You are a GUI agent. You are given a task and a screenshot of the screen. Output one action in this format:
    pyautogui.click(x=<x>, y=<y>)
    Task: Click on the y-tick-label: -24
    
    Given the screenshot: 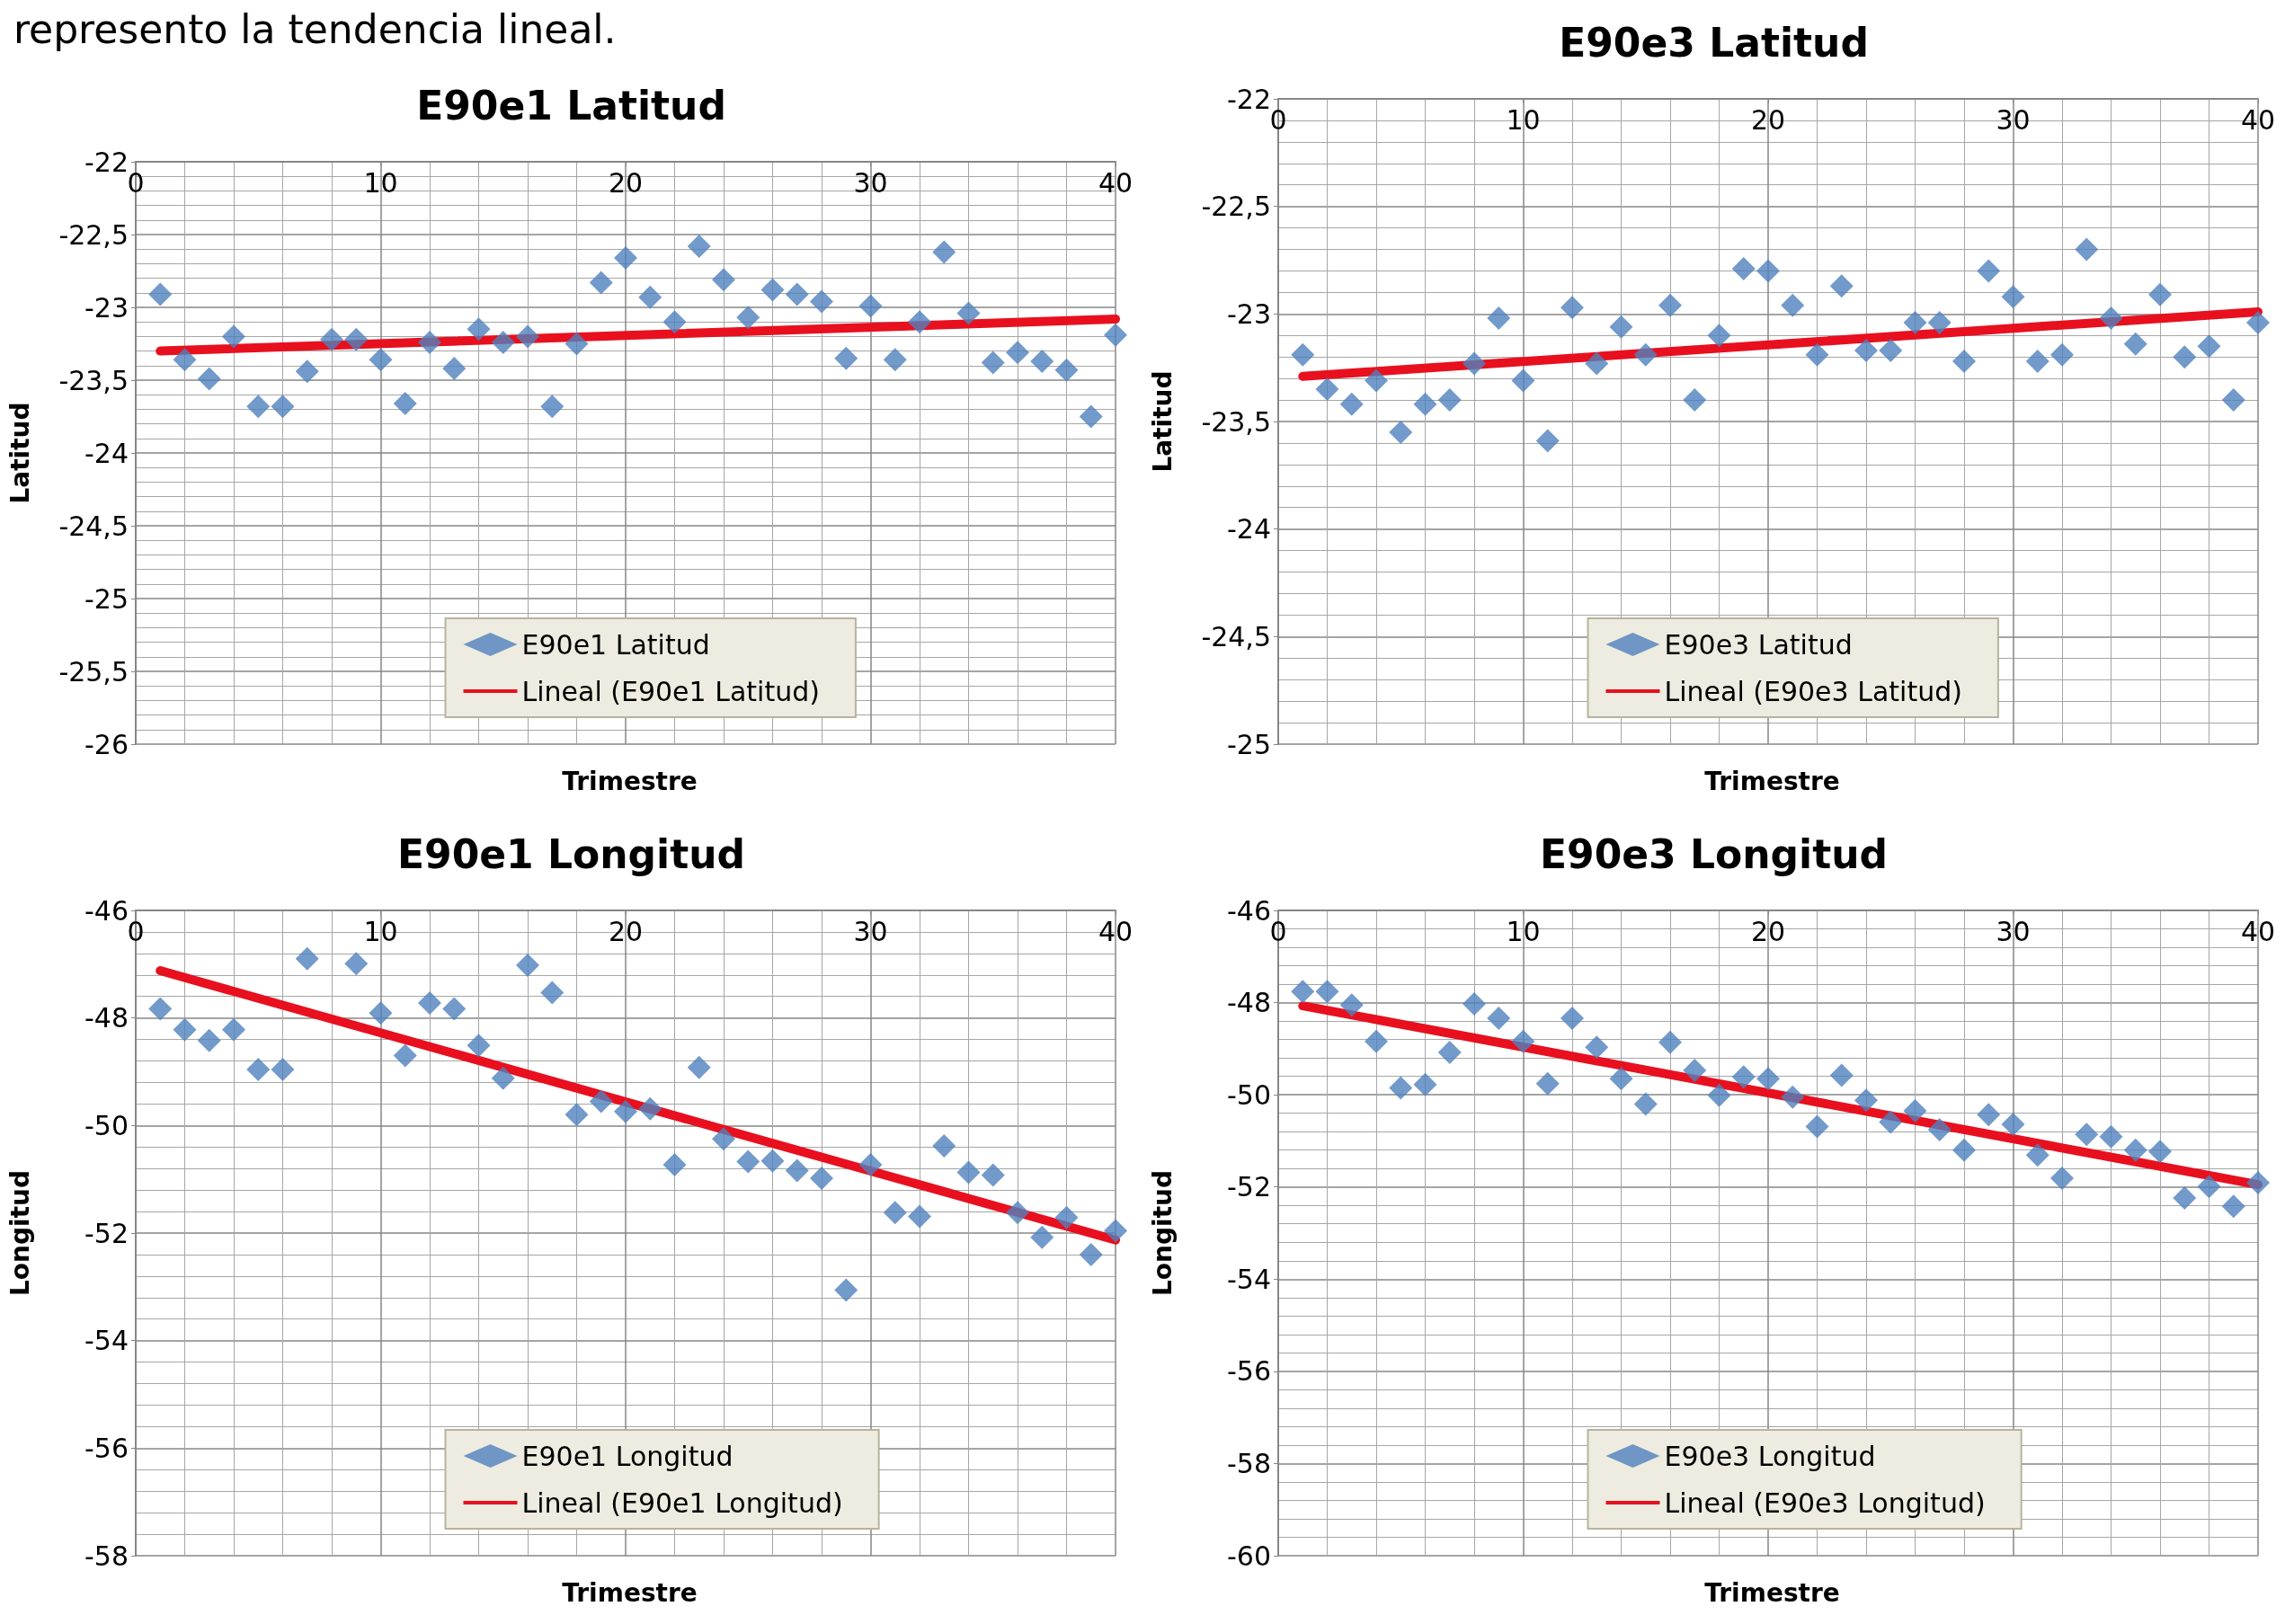 What is the action you would take?
    pyautogui.click(x=1249, y=529)
    